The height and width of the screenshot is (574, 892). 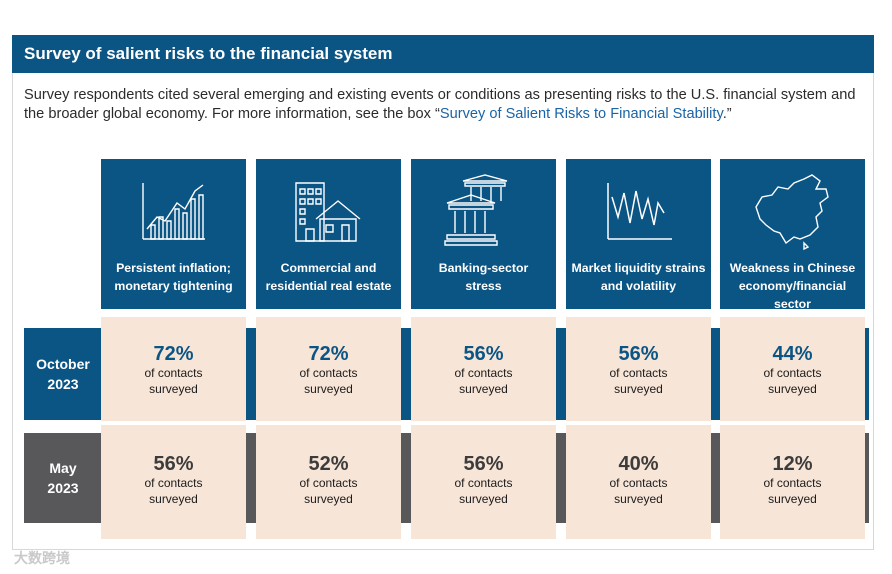 I want to click on risk-category-label: Banking-sector stress, so click(x=483, y=277).